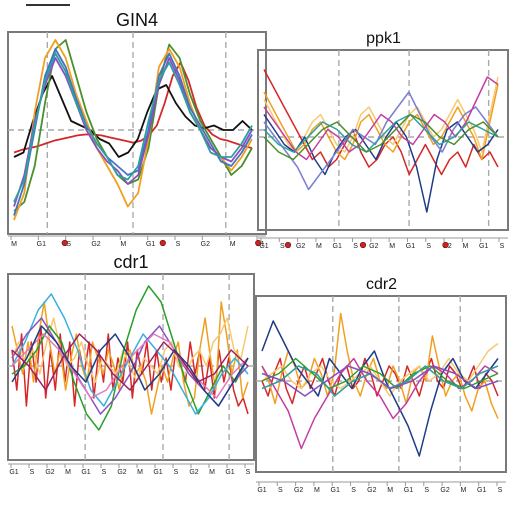 This screenshot has height=520, width=511. What do you see at coordinates (381, 284) in the screenshot?
I see `chart-title: cdr2` at bounding box center [381, 284].